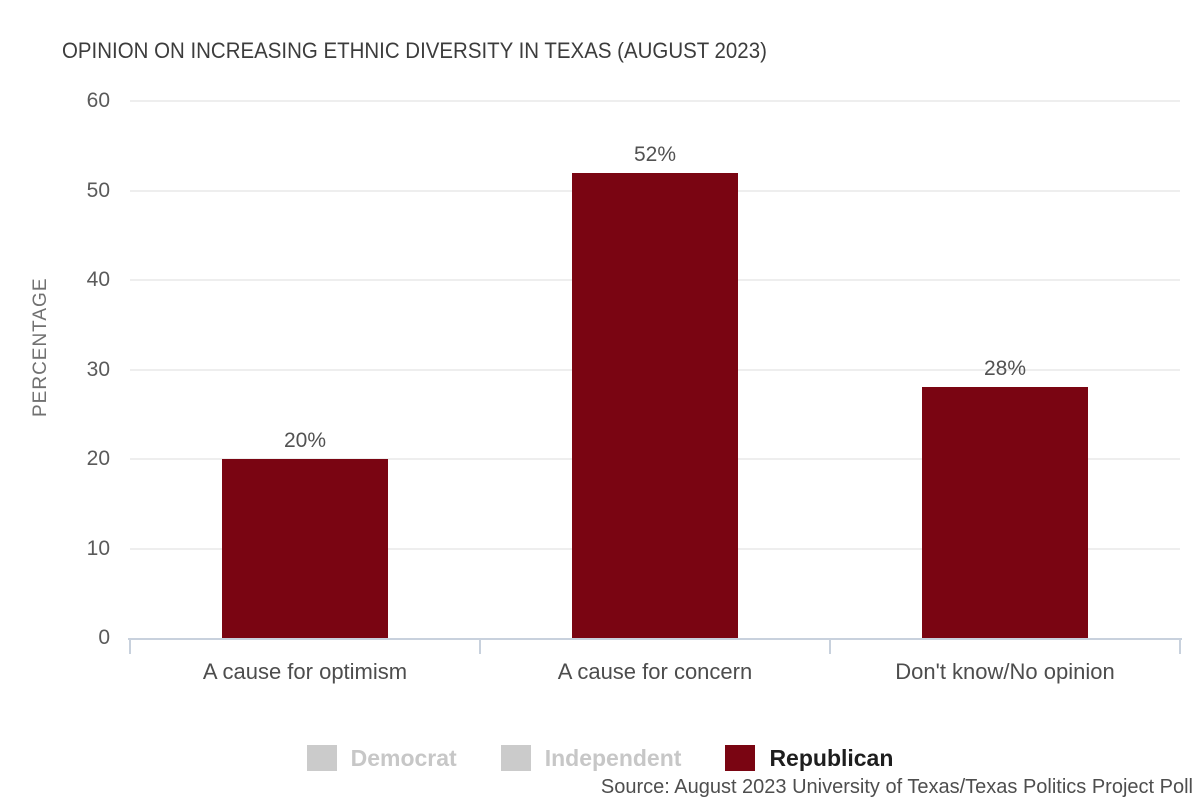  Describe the element at coordinates (740, 758) in the screenshot. I see `republican-swatch-icon` at that location.